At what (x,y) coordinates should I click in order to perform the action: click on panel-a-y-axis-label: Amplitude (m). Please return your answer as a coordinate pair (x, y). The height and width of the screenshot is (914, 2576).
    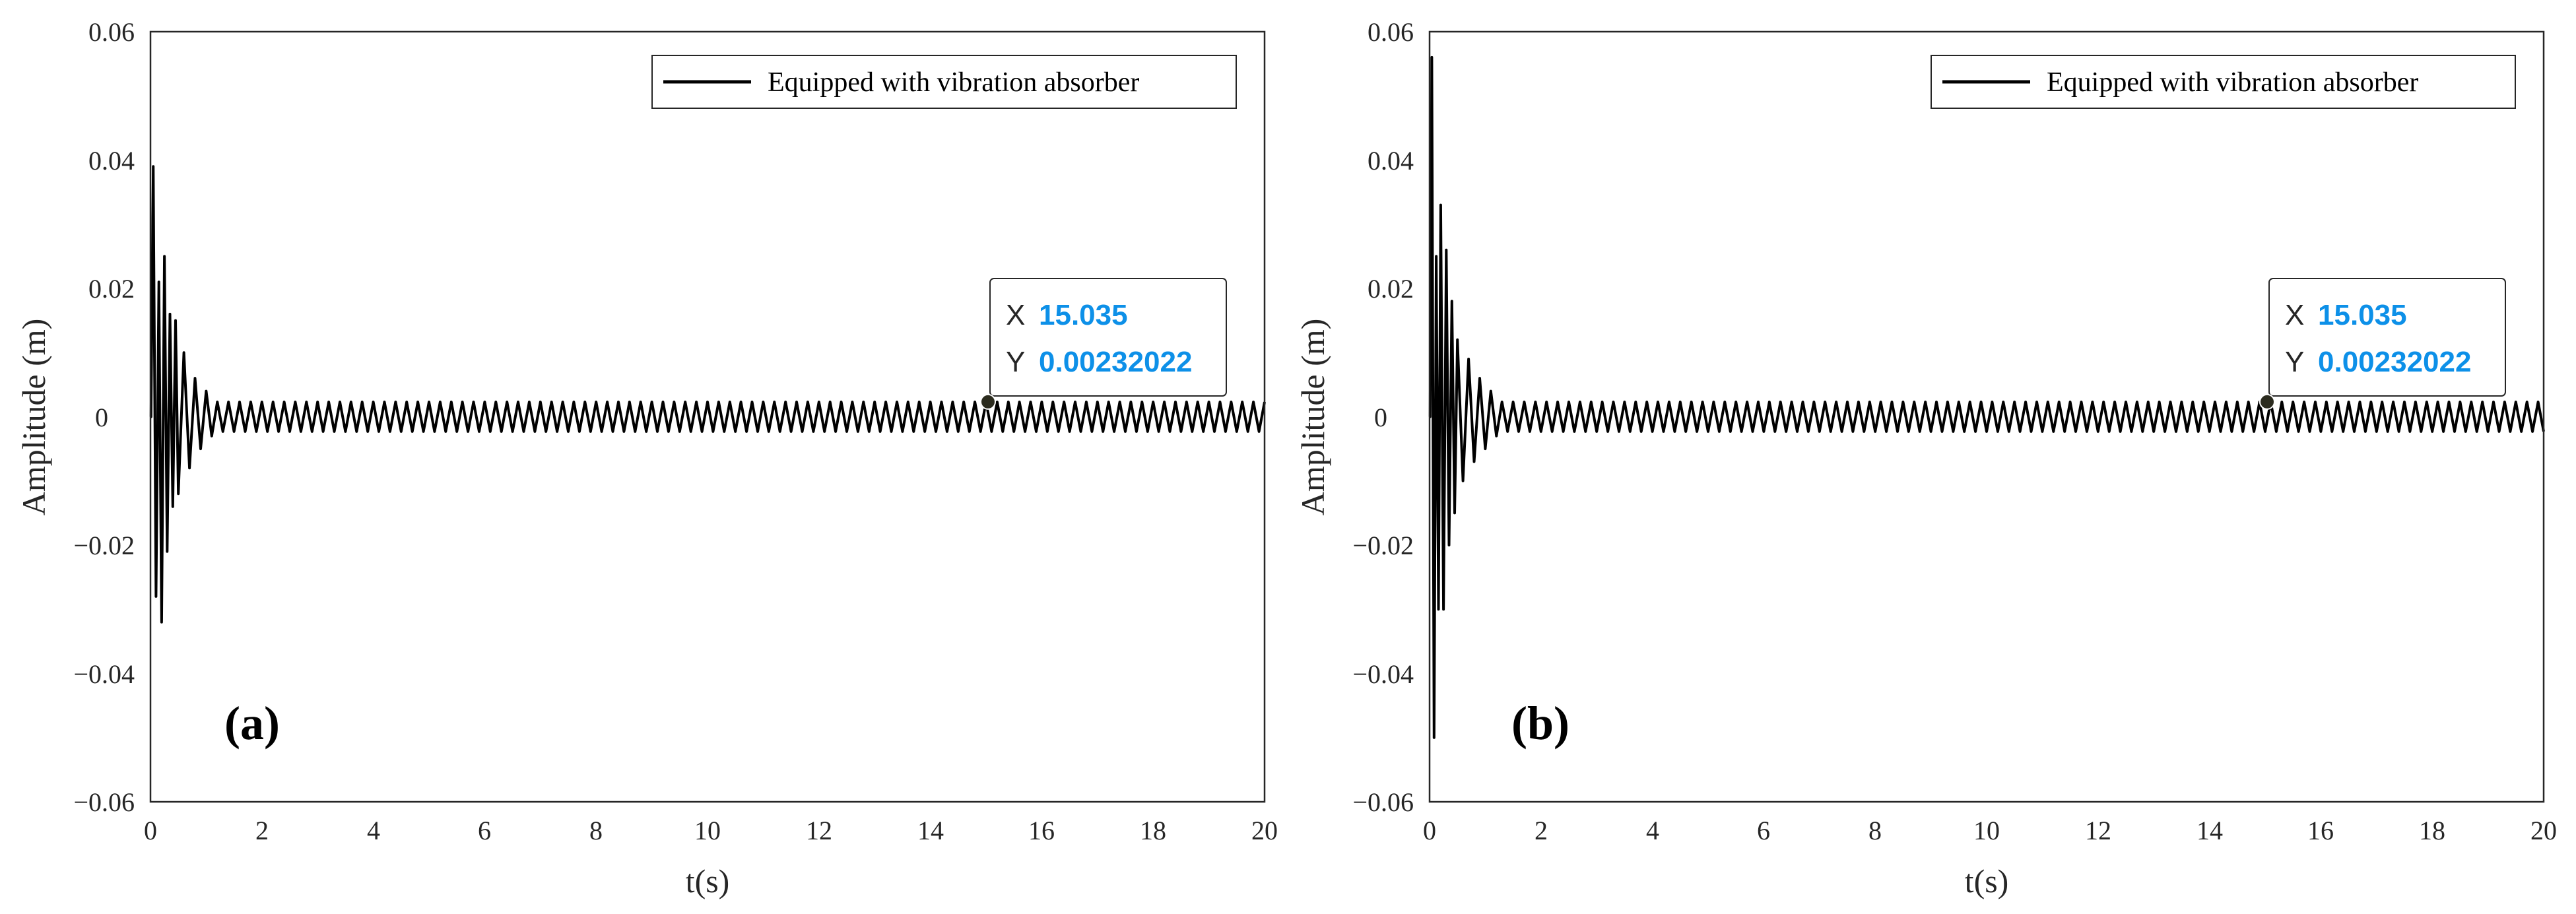
    Looking at the image, I should click on (33, 417).